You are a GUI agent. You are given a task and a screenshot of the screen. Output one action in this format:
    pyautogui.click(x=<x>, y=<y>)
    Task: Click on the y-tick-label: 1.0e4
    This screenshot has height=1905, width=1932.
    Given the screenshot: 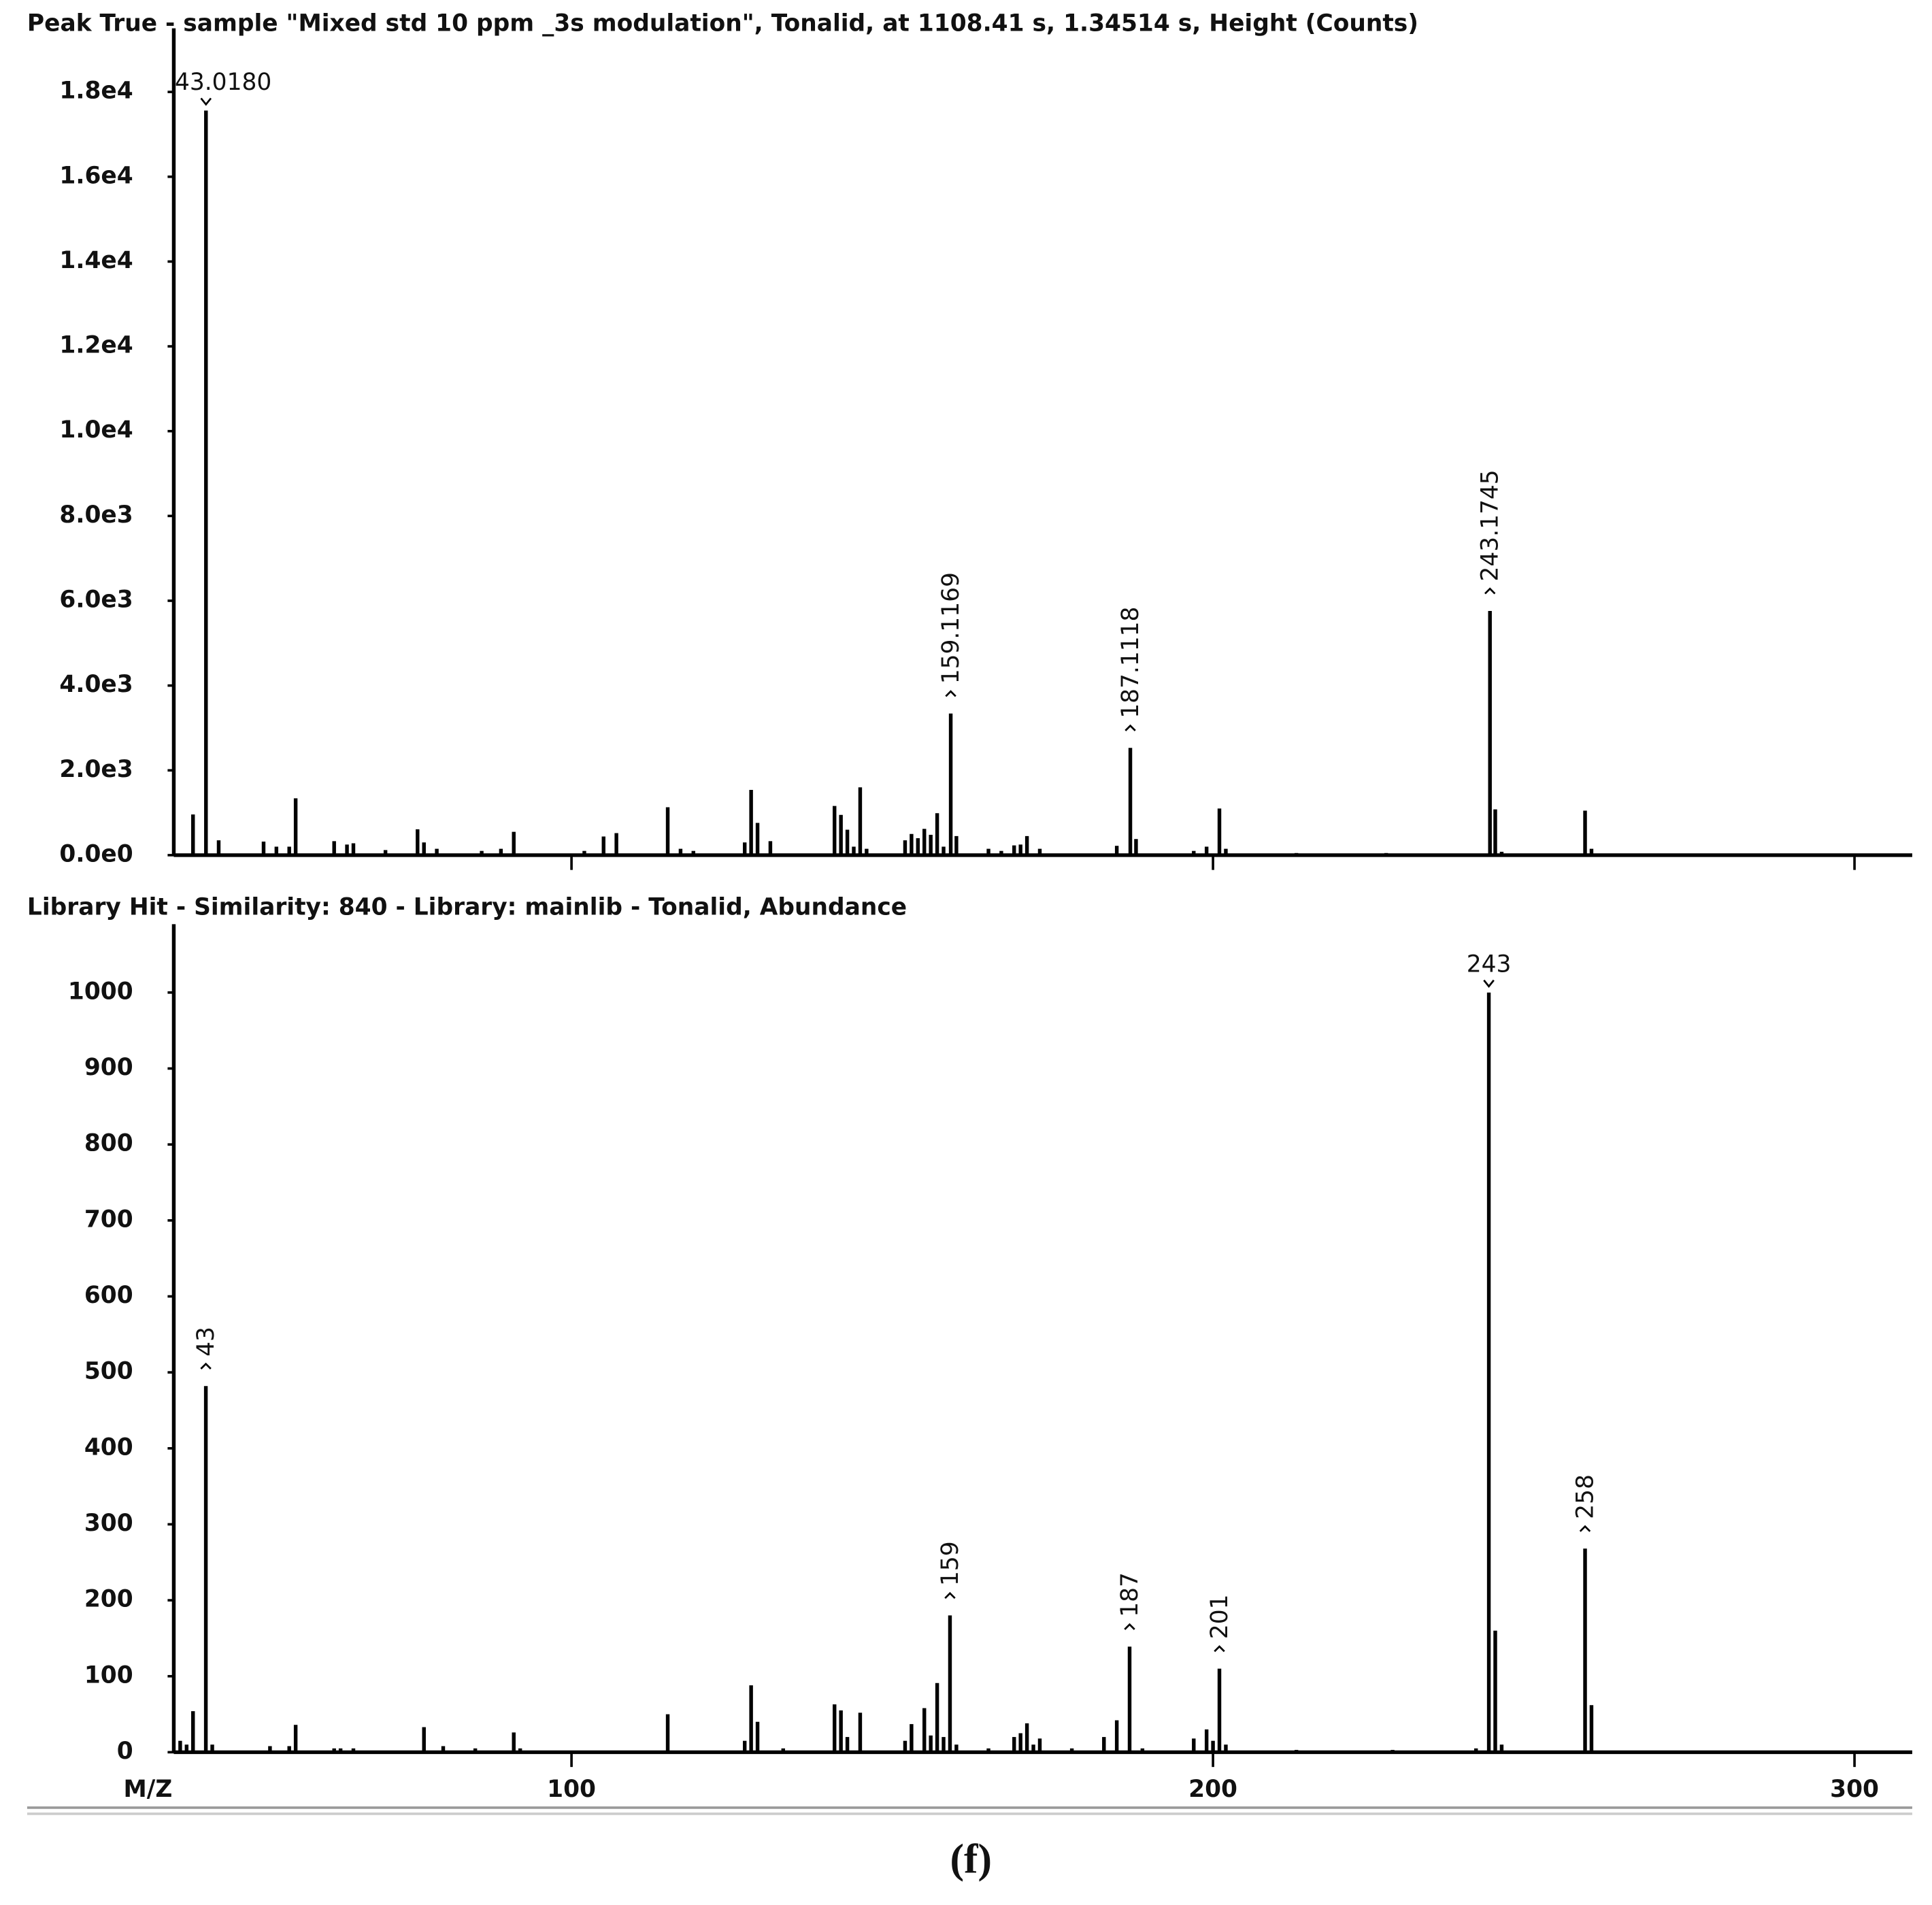 What is the action you would take?
    pyautogui.click(x=96, y=430)
    